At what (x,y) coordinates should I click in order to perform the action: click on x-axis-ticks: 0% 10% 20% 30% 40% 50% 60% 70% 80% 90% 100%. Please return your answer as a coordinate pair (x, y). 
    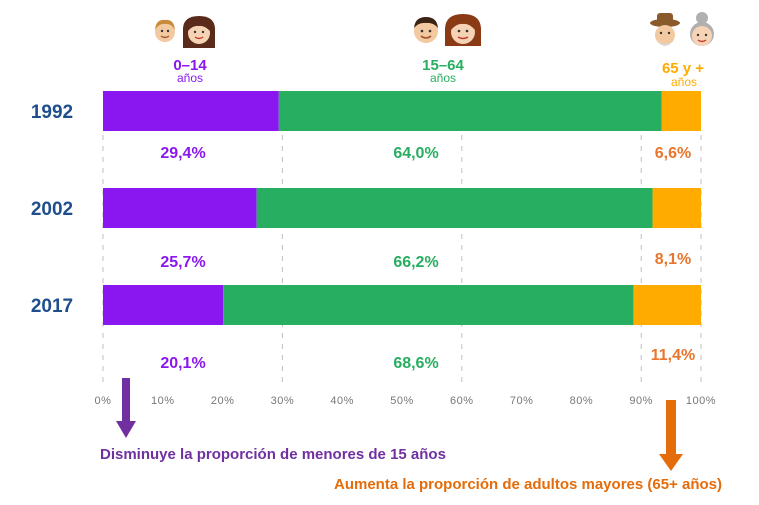
    Looking at the image, I should click on (405, 401).